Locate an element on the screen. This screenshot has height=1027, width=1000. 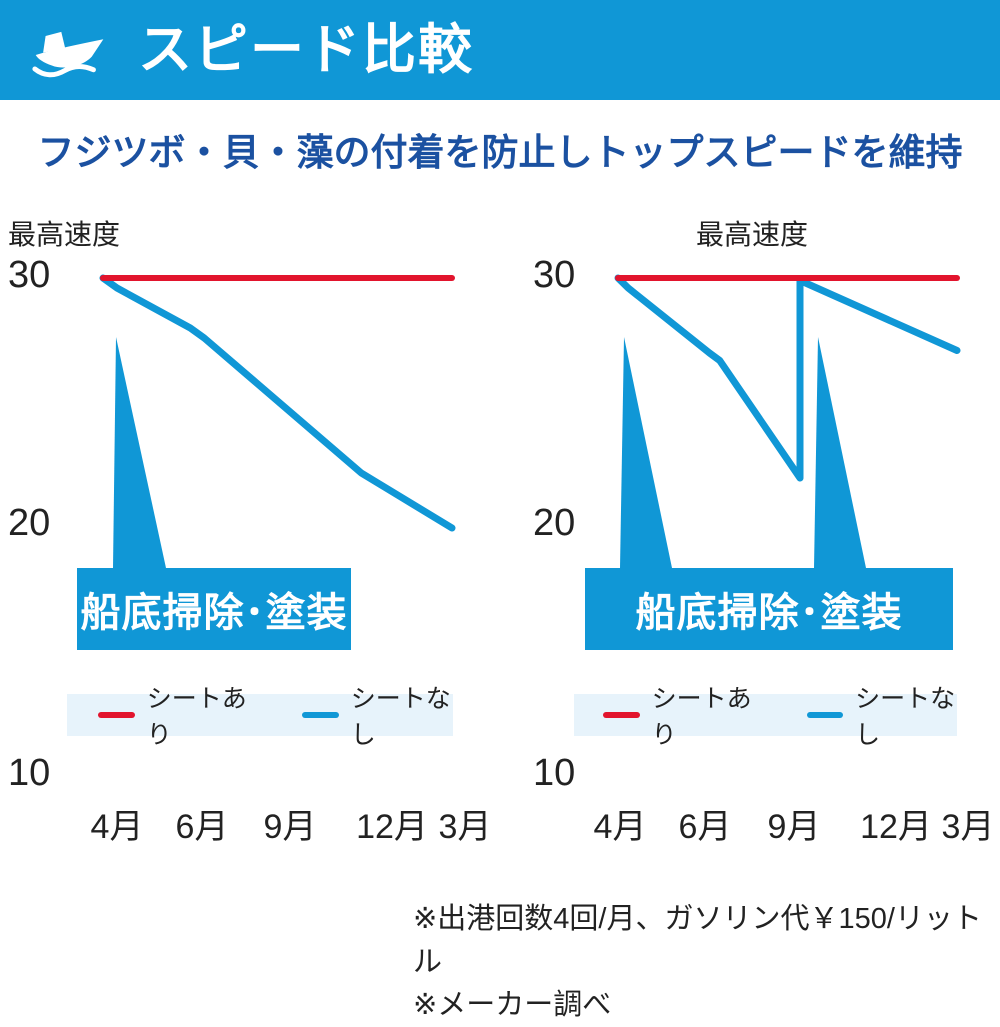
plot-area-right is located at coordinates (787, 421).